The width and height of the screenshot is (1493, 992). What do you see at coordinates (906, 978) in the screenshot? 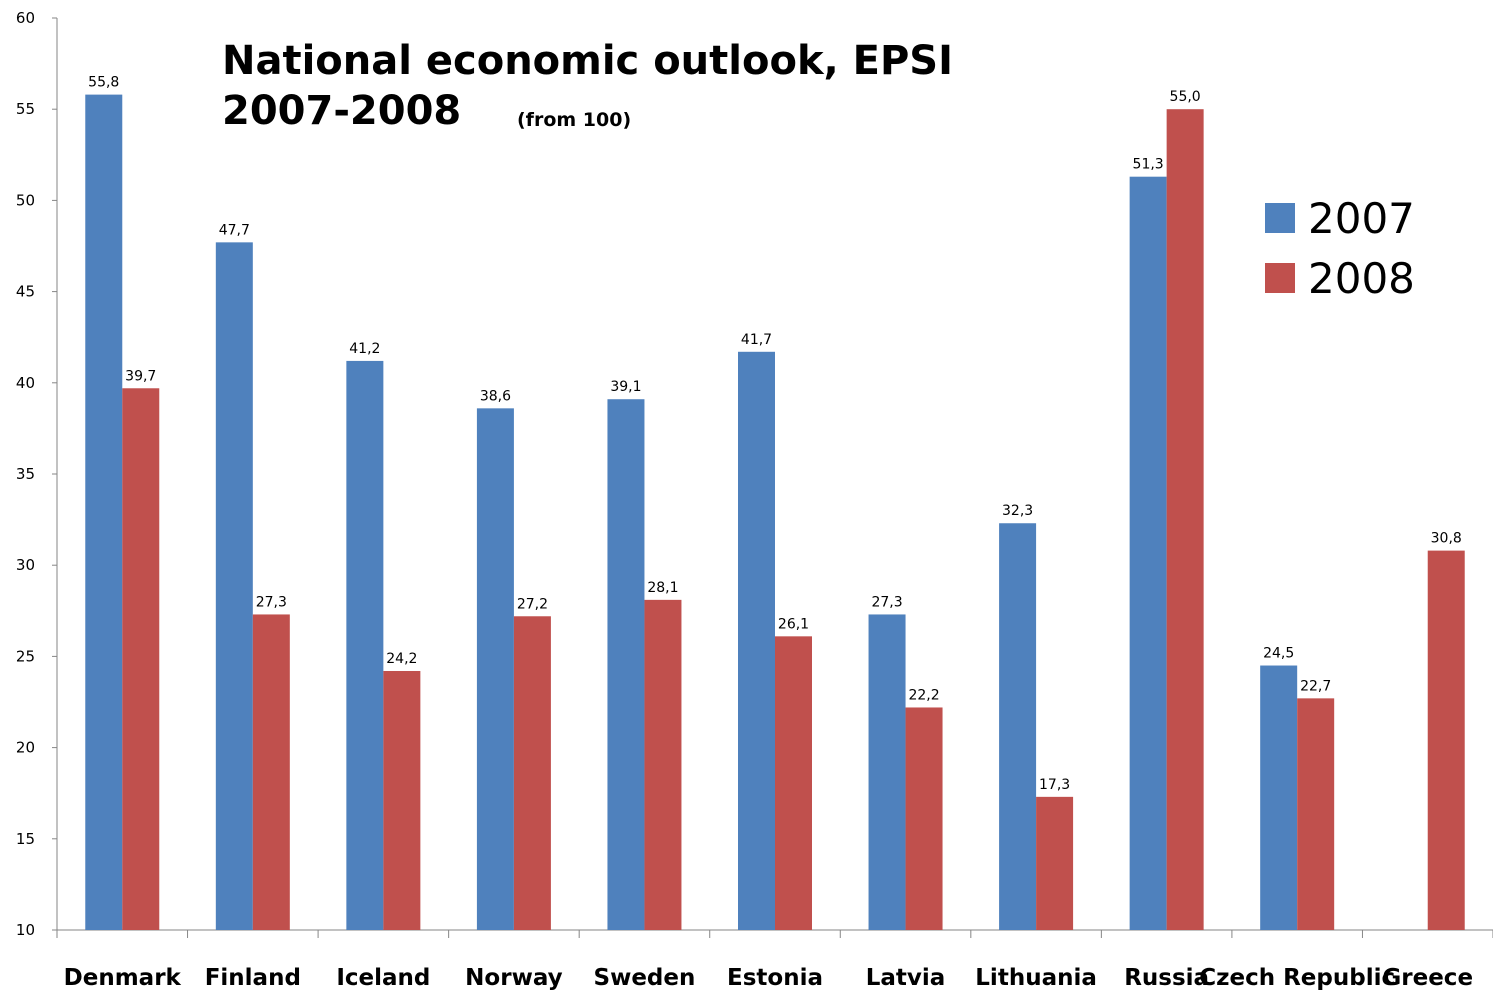
I see `category-label: Latvia` at bounding box center [906, 978].